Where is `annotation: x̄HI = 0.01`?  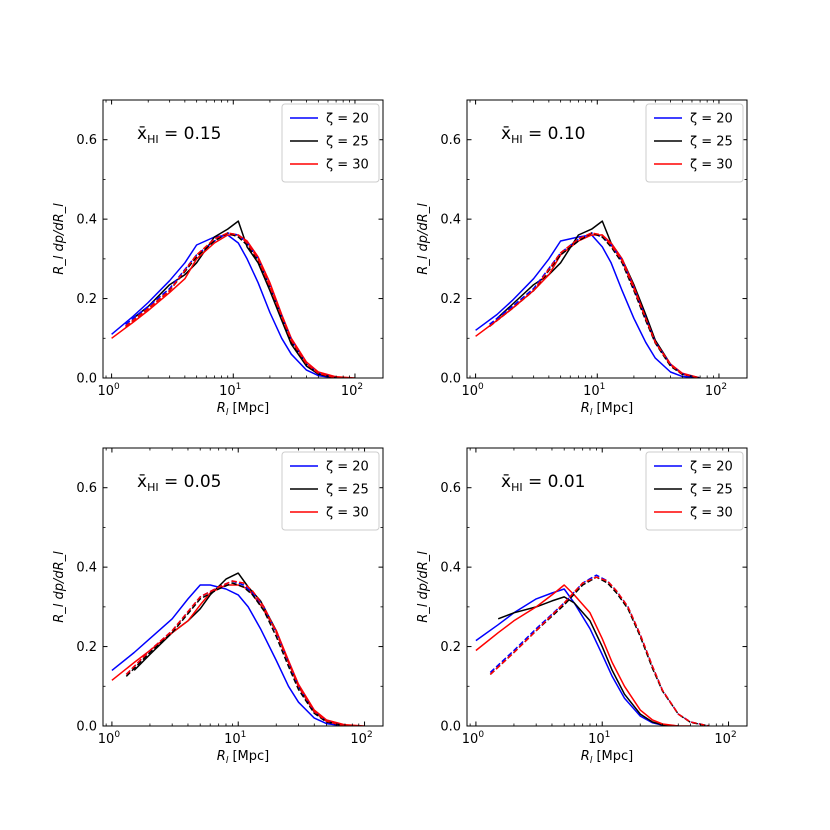
annotation: x̄HI = 0.01 is located at coordinates (543, 483).